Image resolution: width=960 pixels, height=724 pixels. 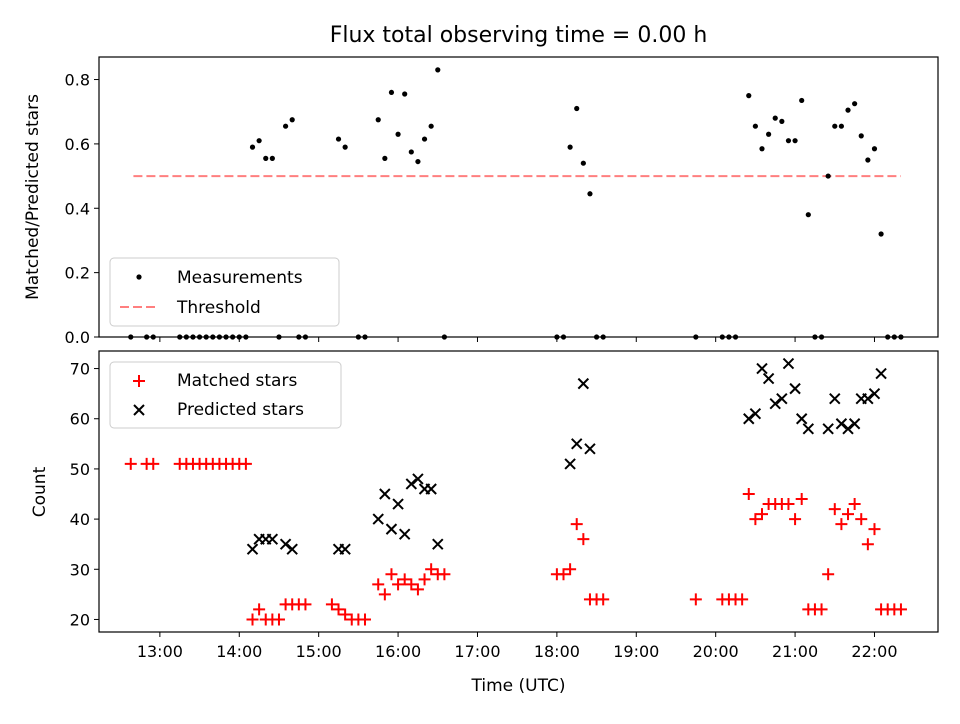 I want to click on top-y-tick-label: 0.8, so click(x=77, y=80).